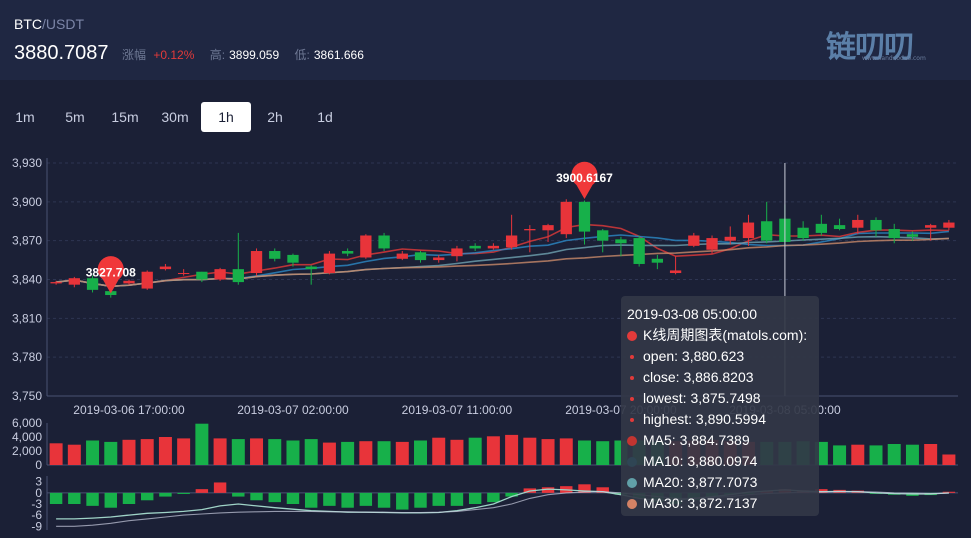 This screenshot has height=538, width=971. I want to click on price-stats: 涨幅 +0.12% 高: 3899.059 低: 3861.666, so click(245, 54).